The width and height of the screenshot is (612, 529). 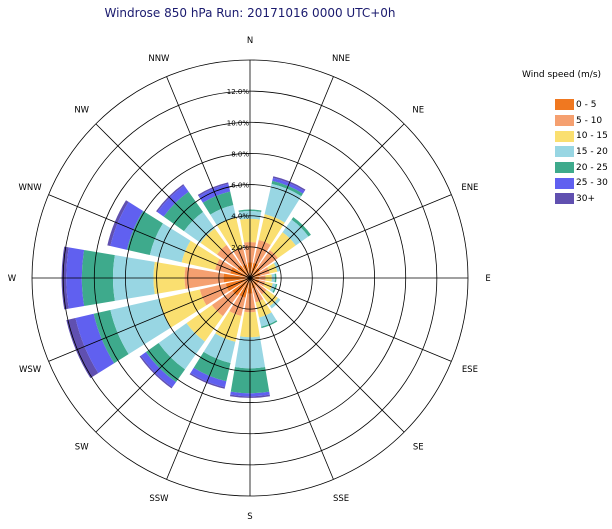 What do you see at coordinates (238, 123) in the screenshot?
I see `radial-tick-label: 10.0%` at bounding box center [238, 123].